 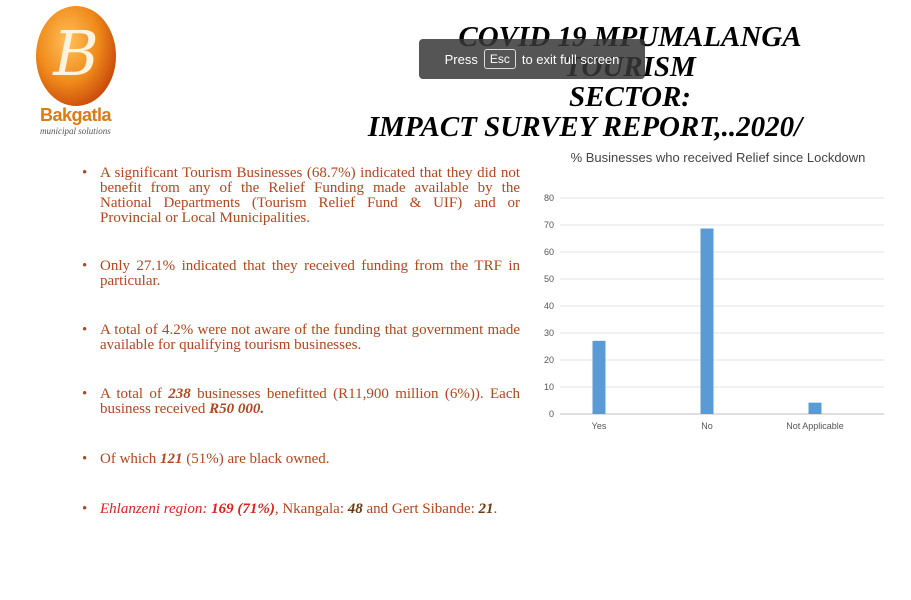 What do you see at coordinates (707, 426) in the screenshot?
I see `x-tick-label: No` at bounding box center [707, 426].